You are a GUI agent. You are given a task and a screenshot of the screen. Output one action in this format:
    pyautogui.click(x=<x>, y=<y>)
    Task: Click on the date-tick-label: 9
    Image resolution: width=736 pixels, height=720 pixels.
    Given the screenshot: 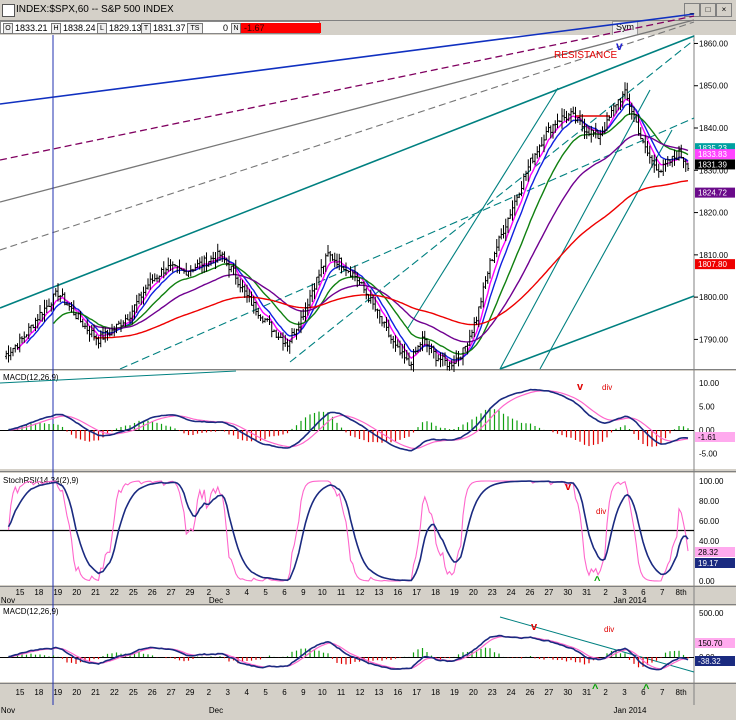 What is the action you would take?
    pyautogui.click(x=303, y=592)
    